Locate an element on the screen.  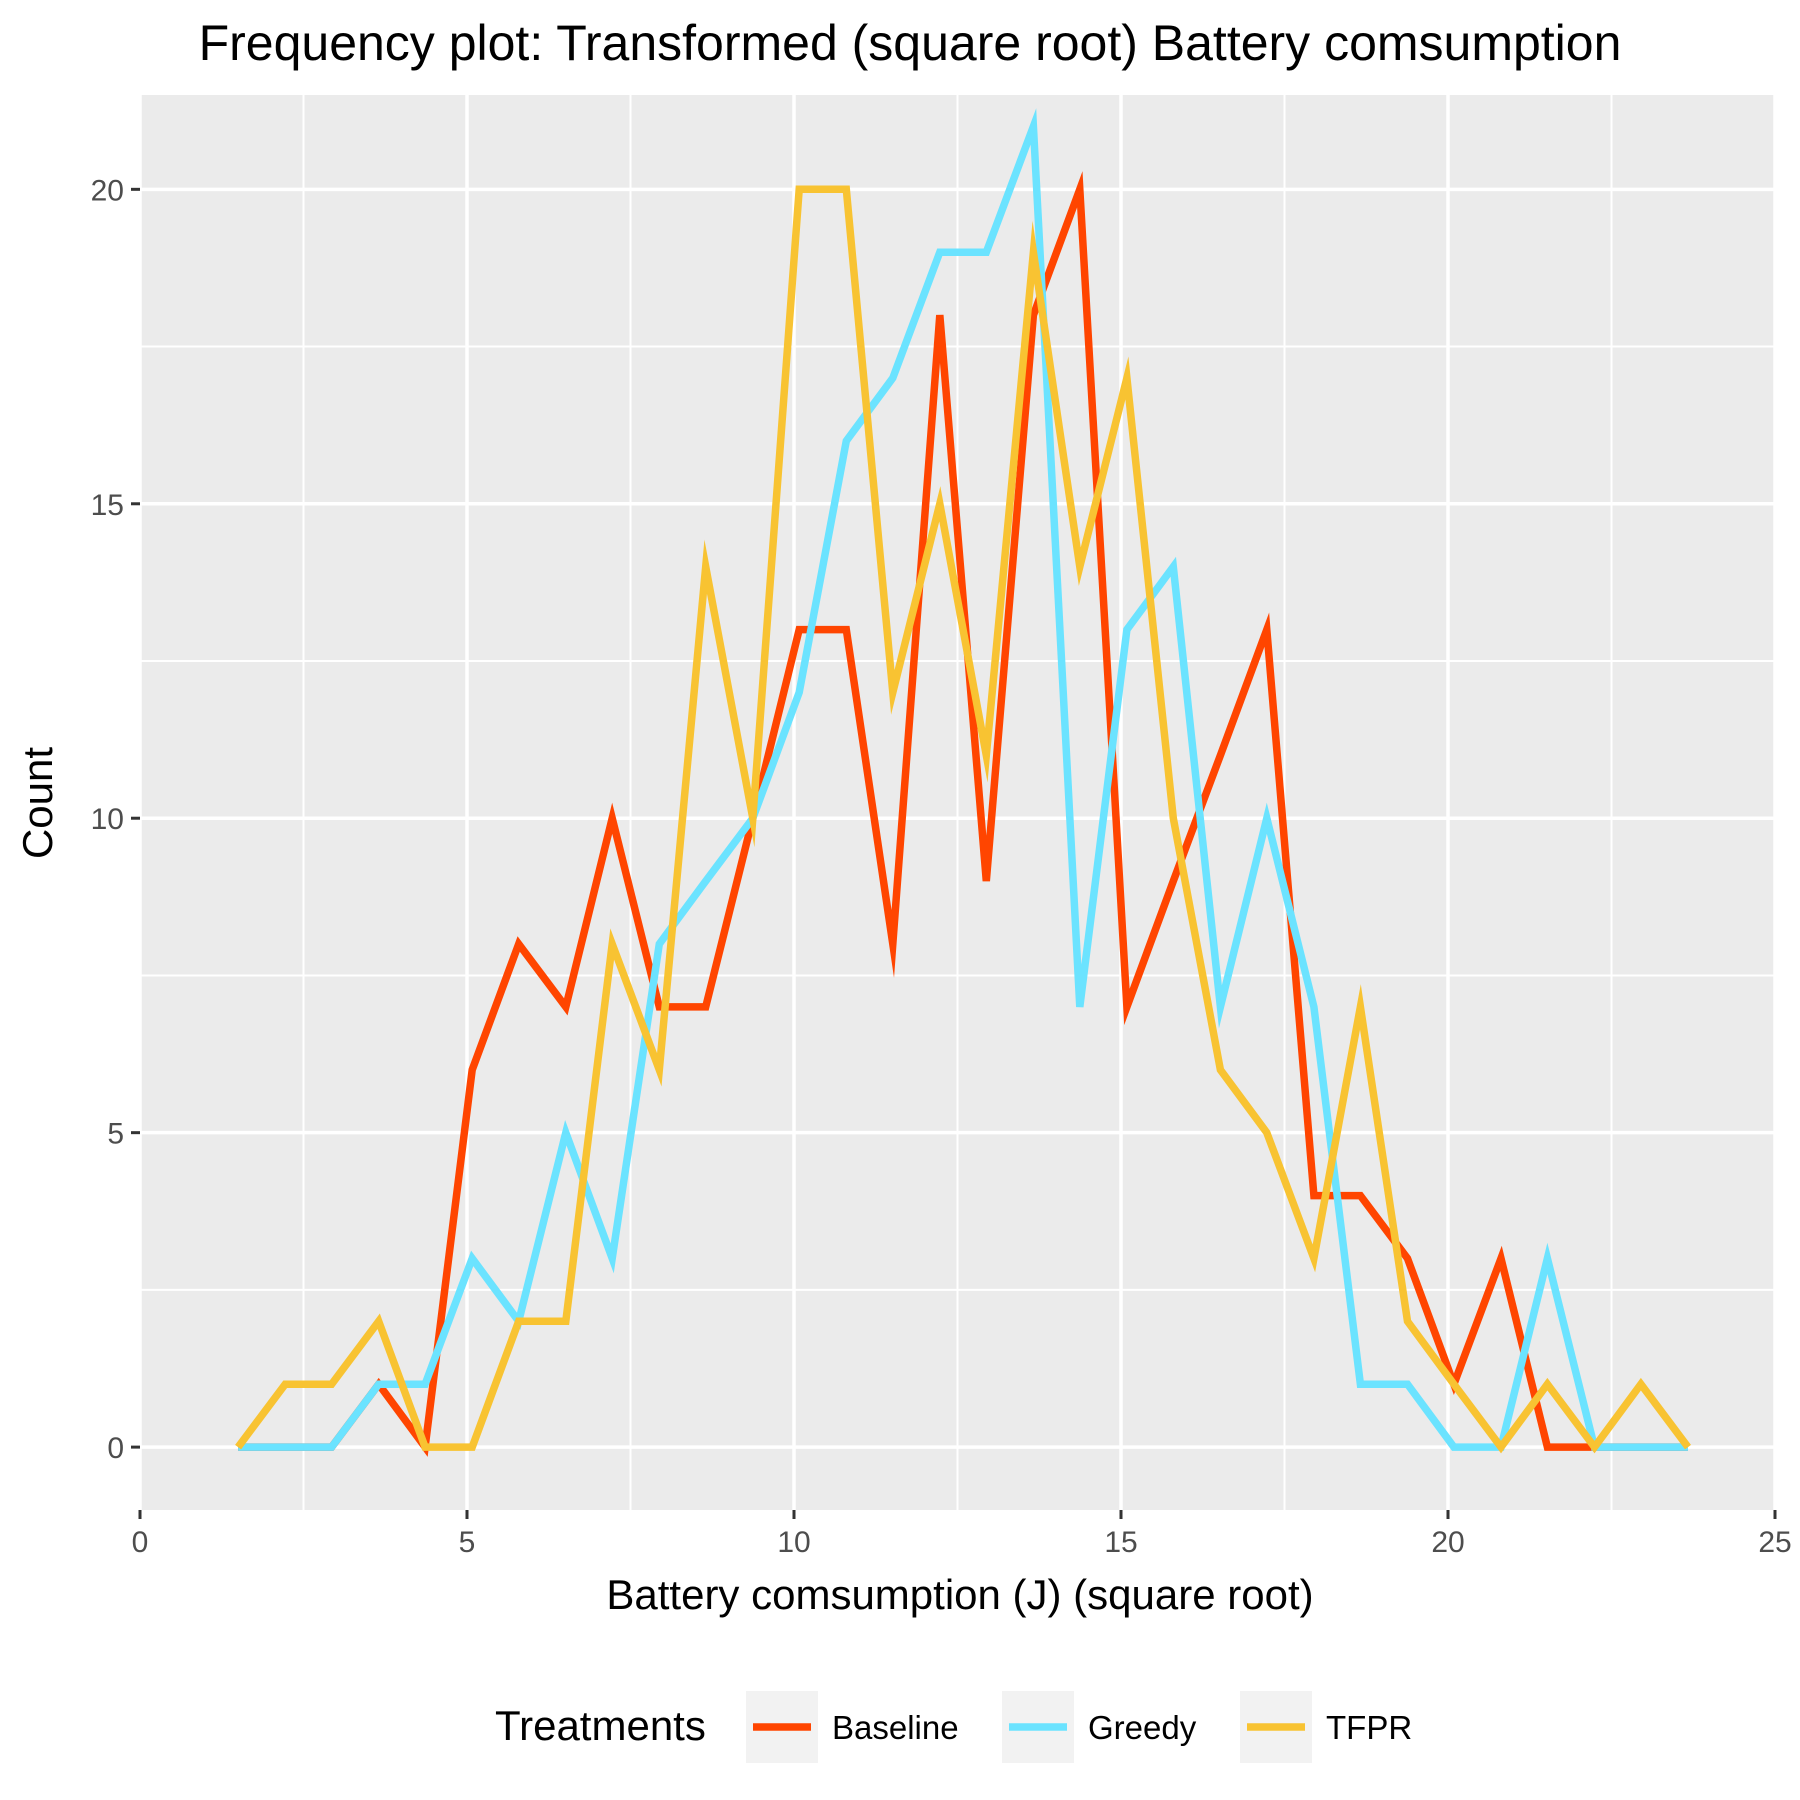
x-tick-label: 5 is located at coordinates (467, 1542).